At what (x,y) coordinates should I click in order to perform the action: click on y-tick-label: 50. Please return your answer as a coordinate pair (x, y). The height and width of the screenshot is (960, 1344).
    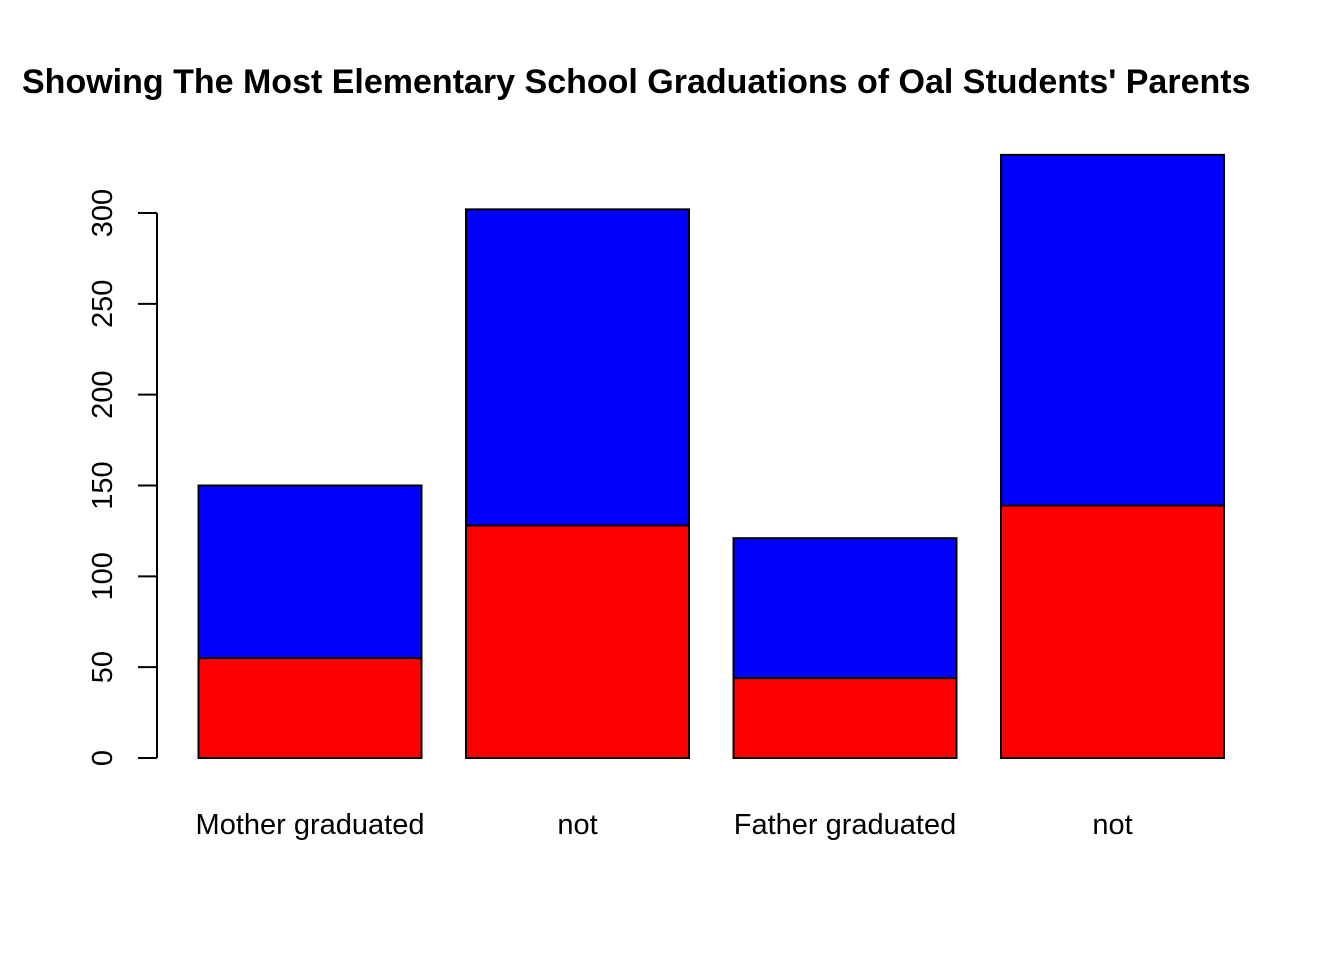
    Looking at the image, I should click on (103, 667).